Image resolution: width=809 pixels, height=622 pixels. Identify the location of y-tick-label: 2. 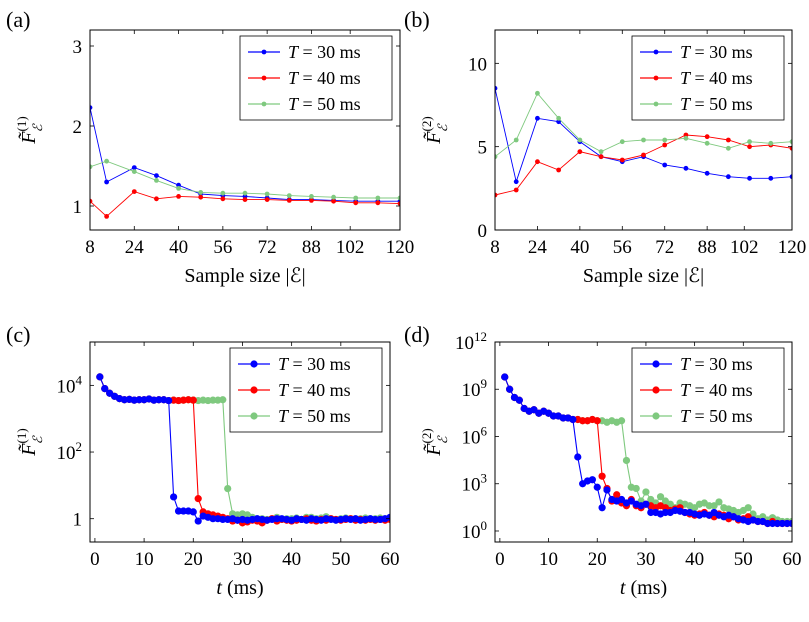
(78, 127).